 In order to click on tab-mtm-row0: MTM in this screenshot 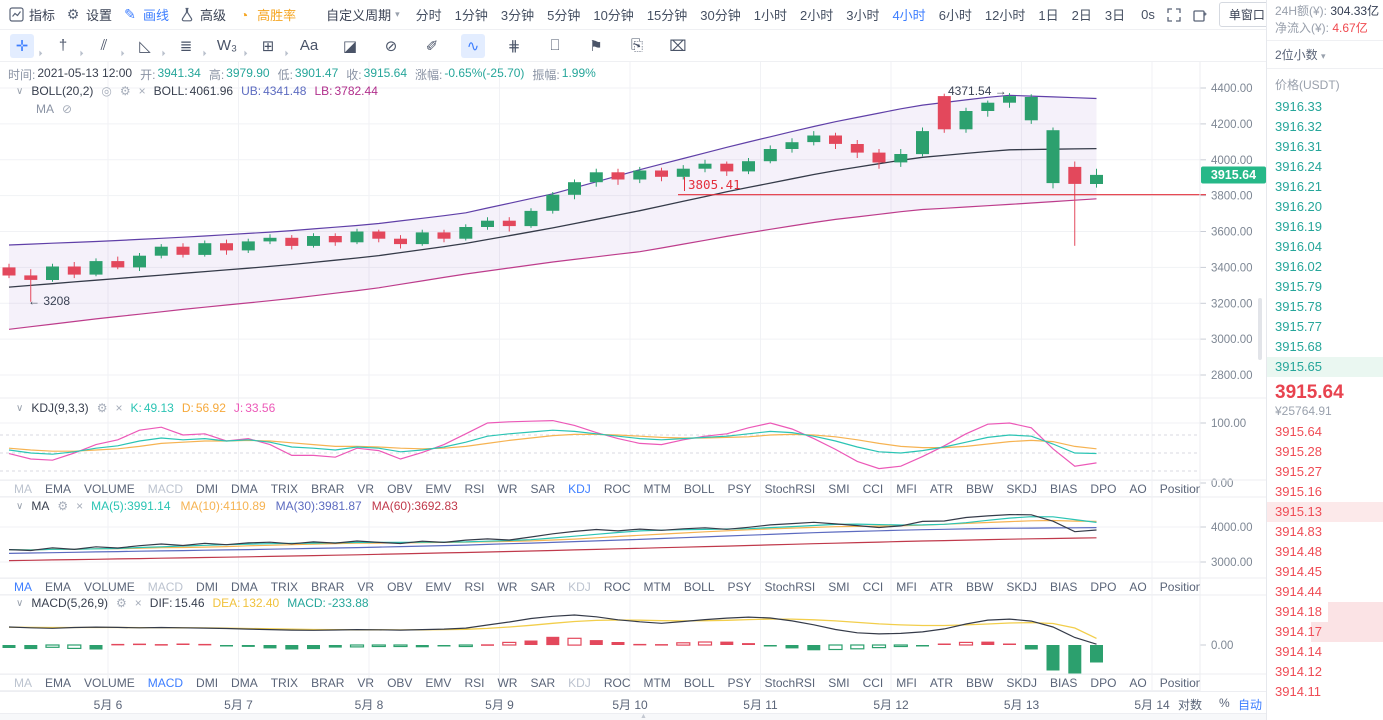, I will do `click(657, 488)`.